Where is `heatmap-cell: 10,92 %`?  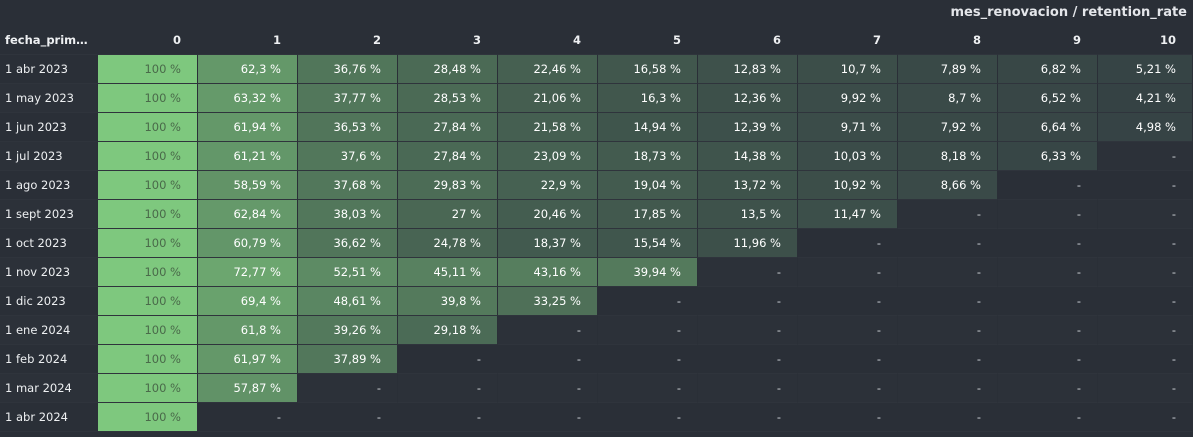 heatmap-cell: 10,92 % is located at coordinates (848, 185).